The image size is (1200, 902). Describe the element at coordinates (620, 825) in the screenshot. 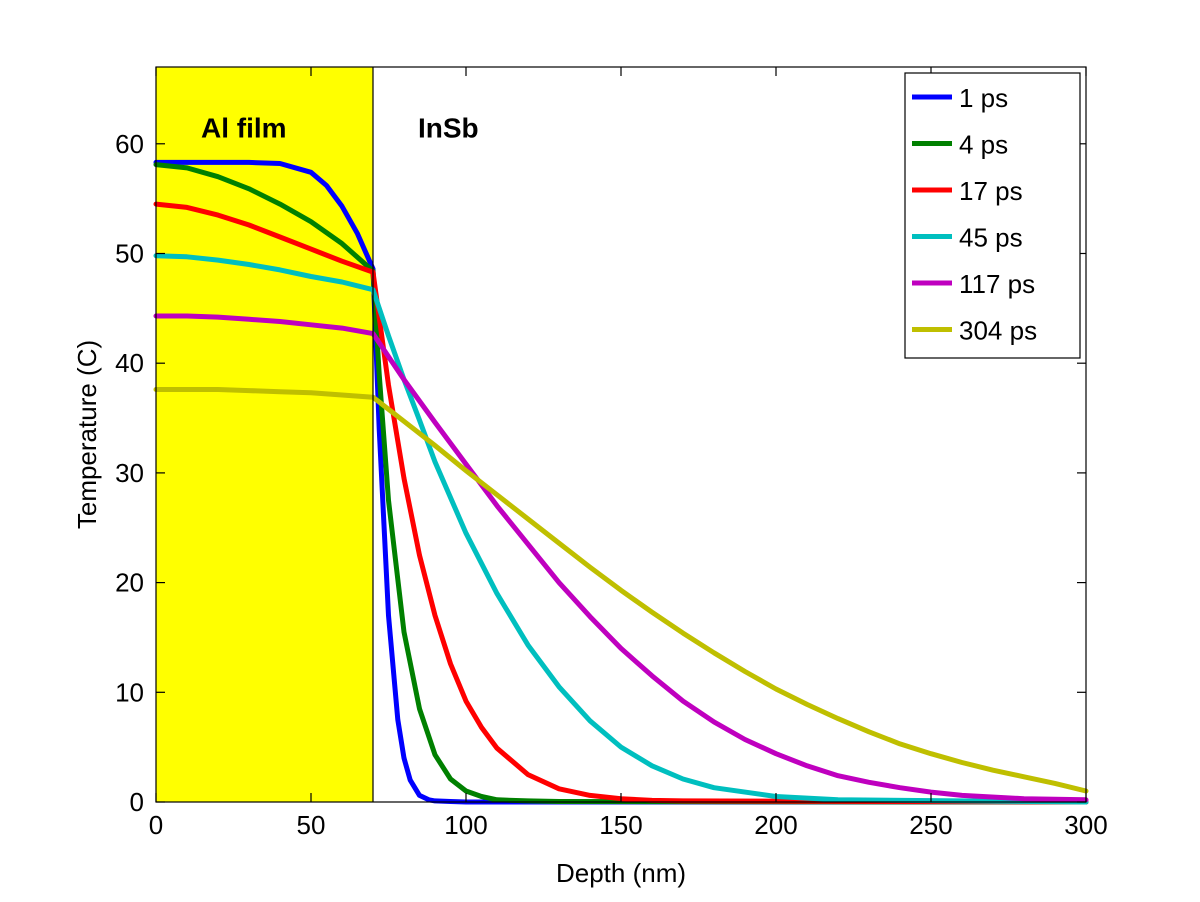

I see `x-tick-label: 150` at that location.